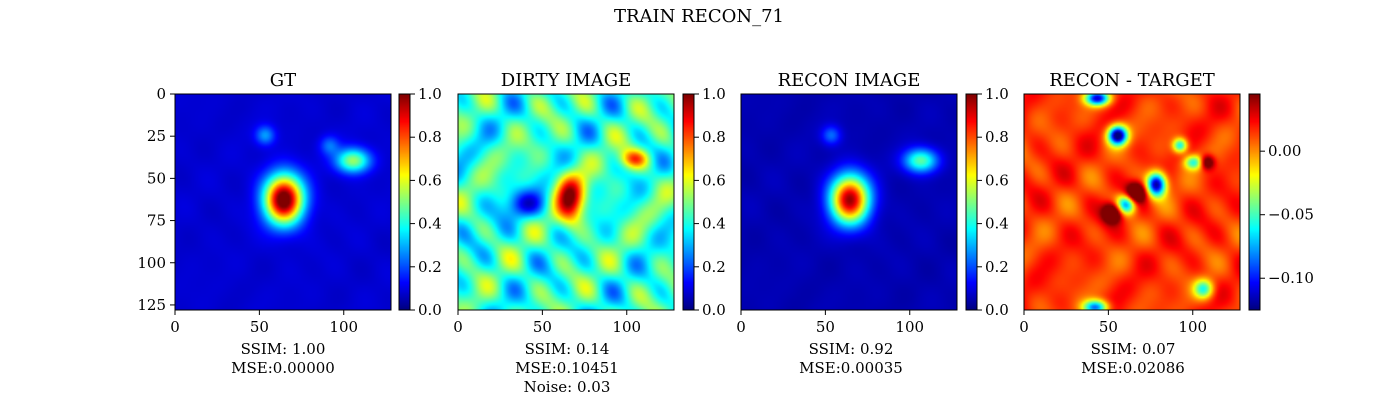  What do you see at coordinates (283, 80) in the screenshot?
I see `panel-title: GT` at bounding box center [283, 80].